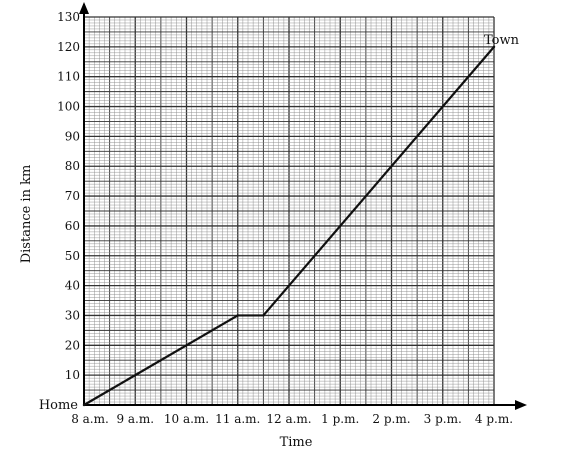 This screenshot has width=580, height=461. Describe the element at coordinates (68, 17) in the screenshot. I see `y-tick-label: 130` at that location.